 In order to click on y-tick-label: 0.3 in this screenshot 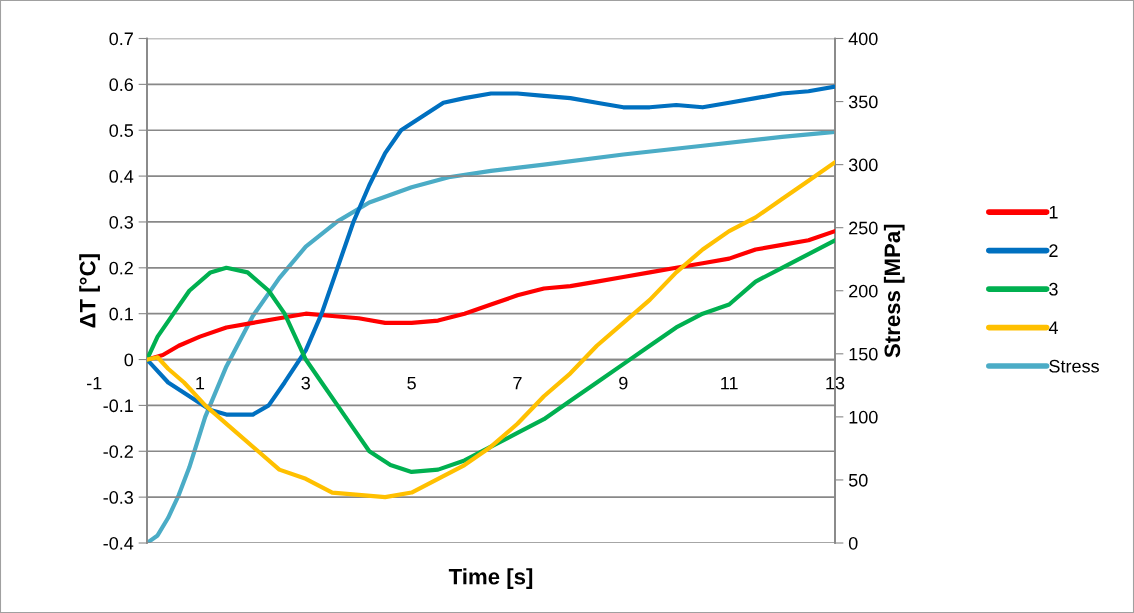, I will do `click(121, 222)`.